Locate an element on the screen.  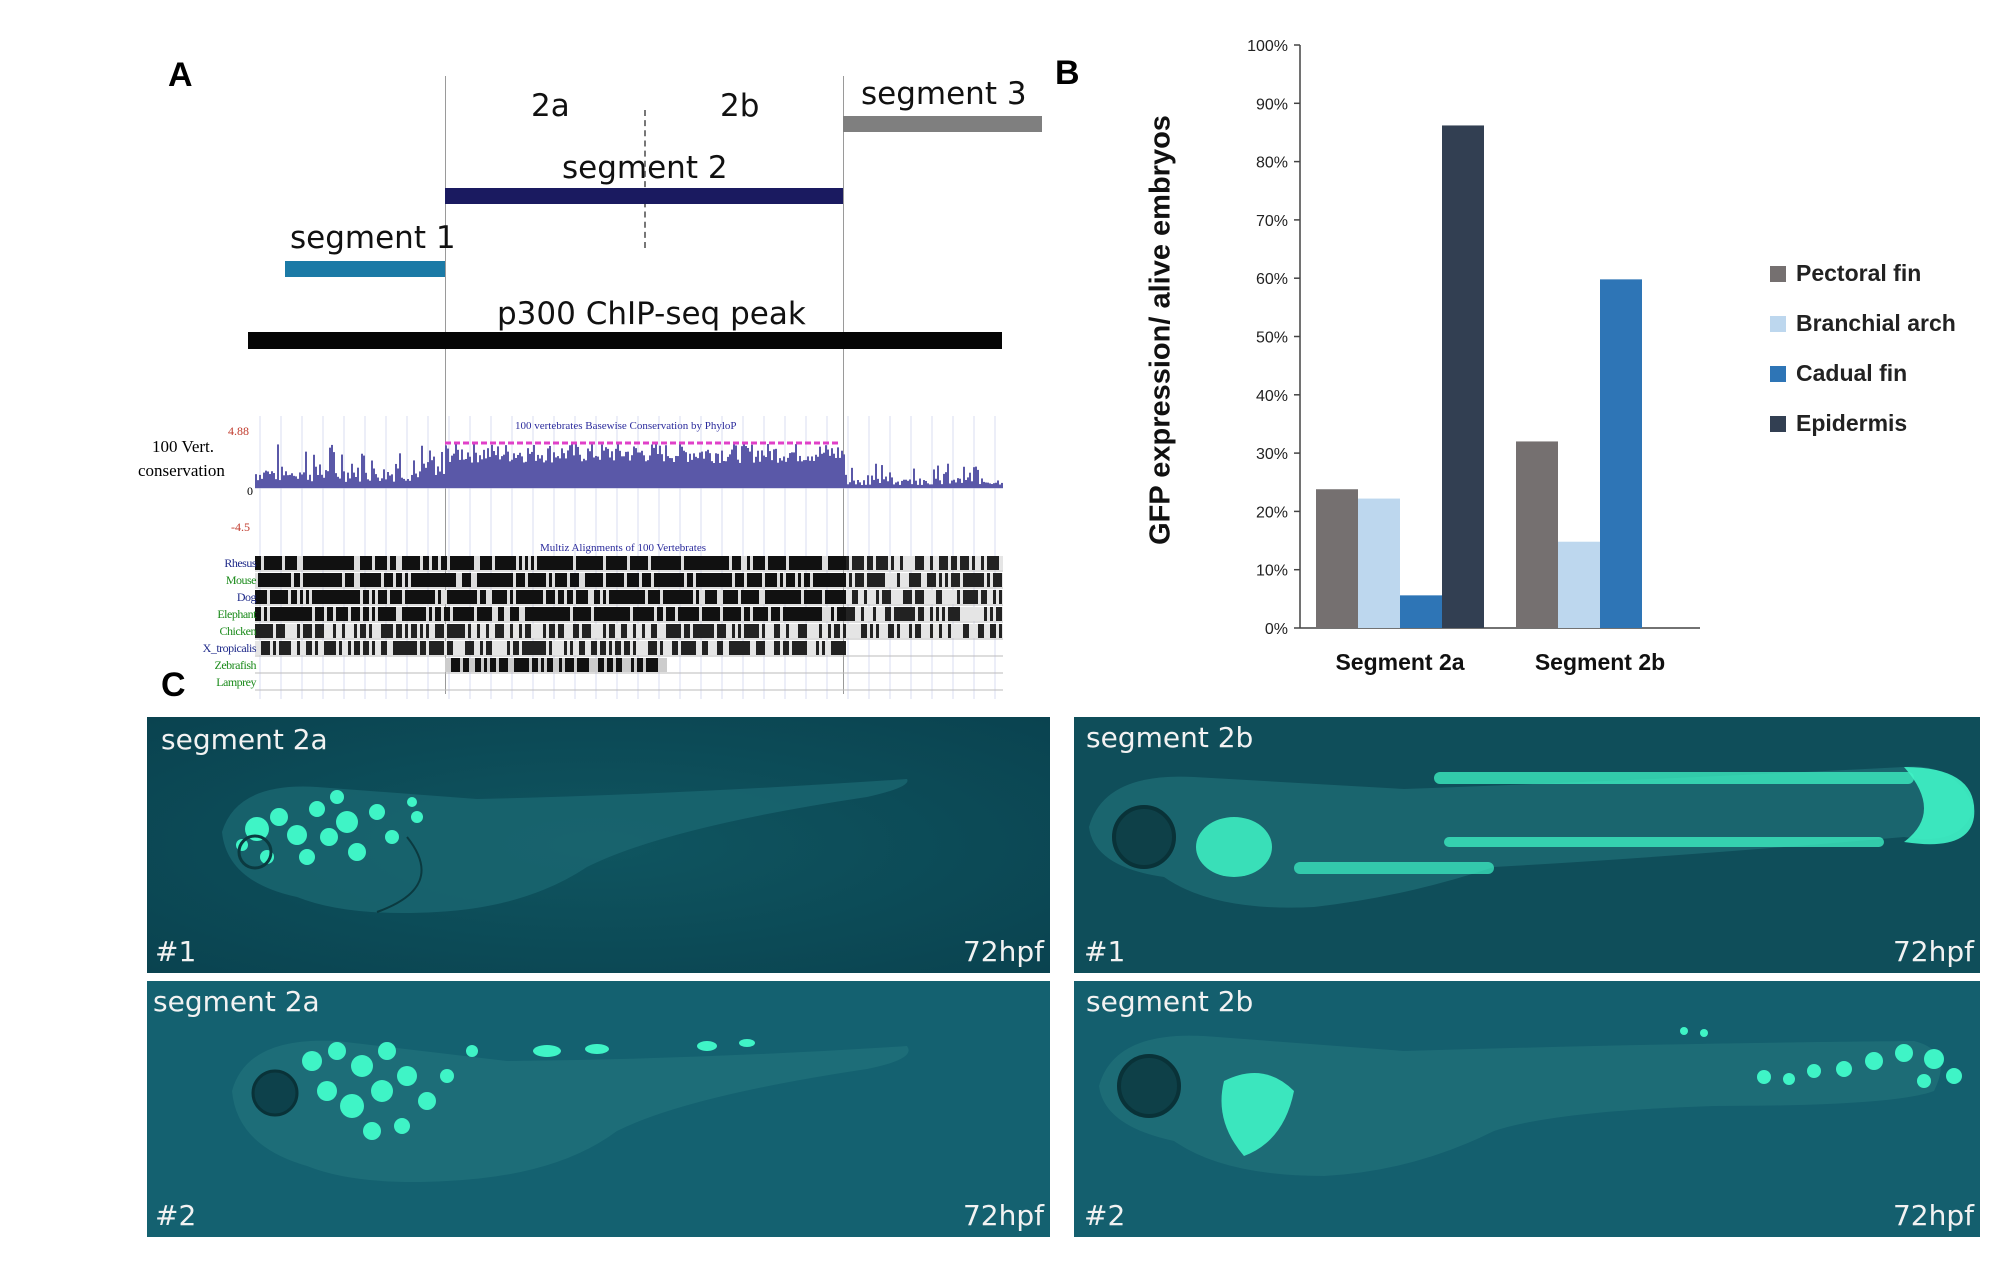
y-tick-label: 60% is located at coordinates (1272, 279).